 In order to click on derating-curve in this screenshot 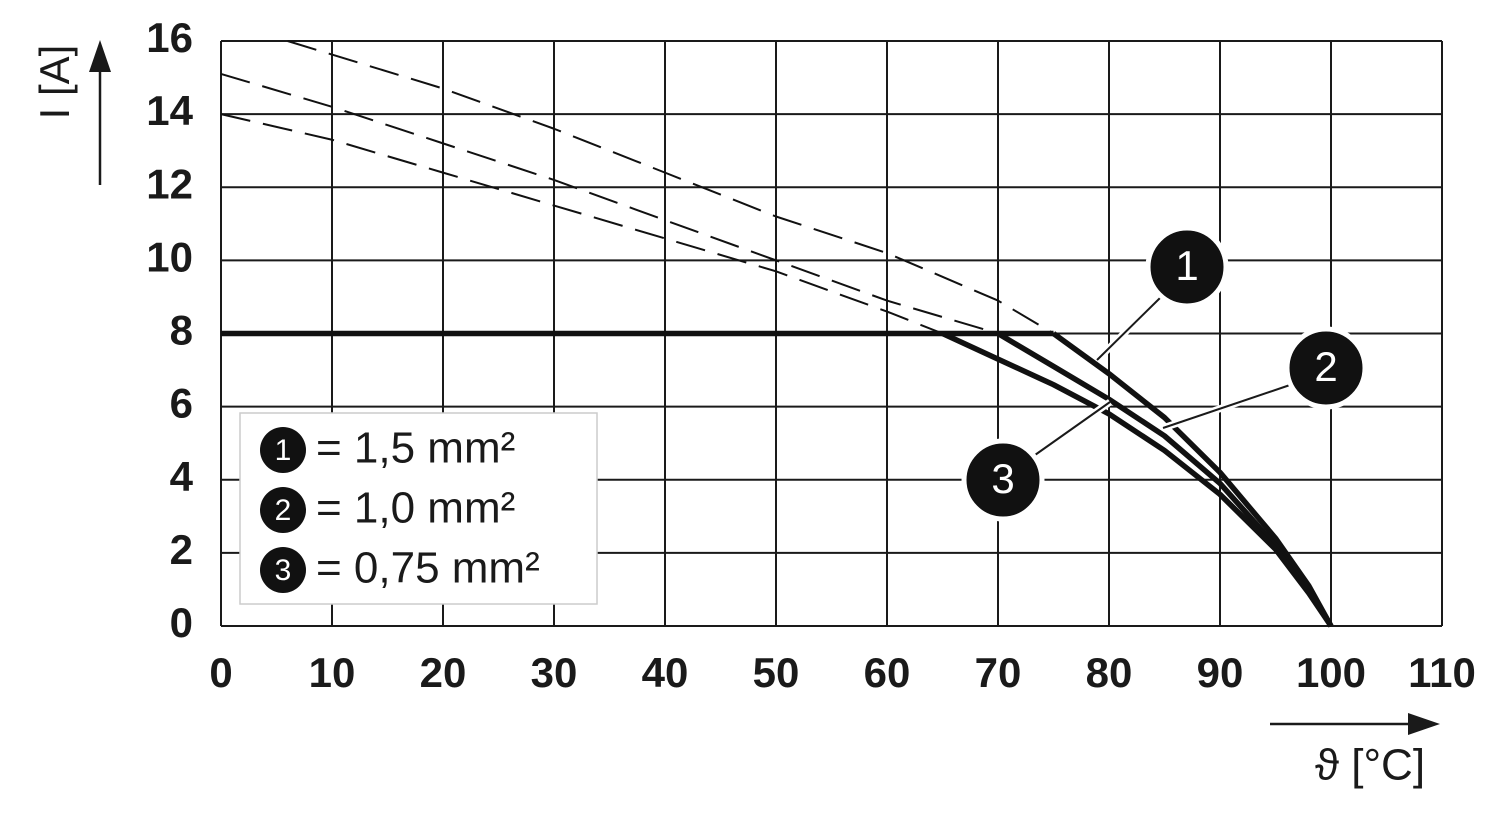, I will do `click(1137, 479)`.